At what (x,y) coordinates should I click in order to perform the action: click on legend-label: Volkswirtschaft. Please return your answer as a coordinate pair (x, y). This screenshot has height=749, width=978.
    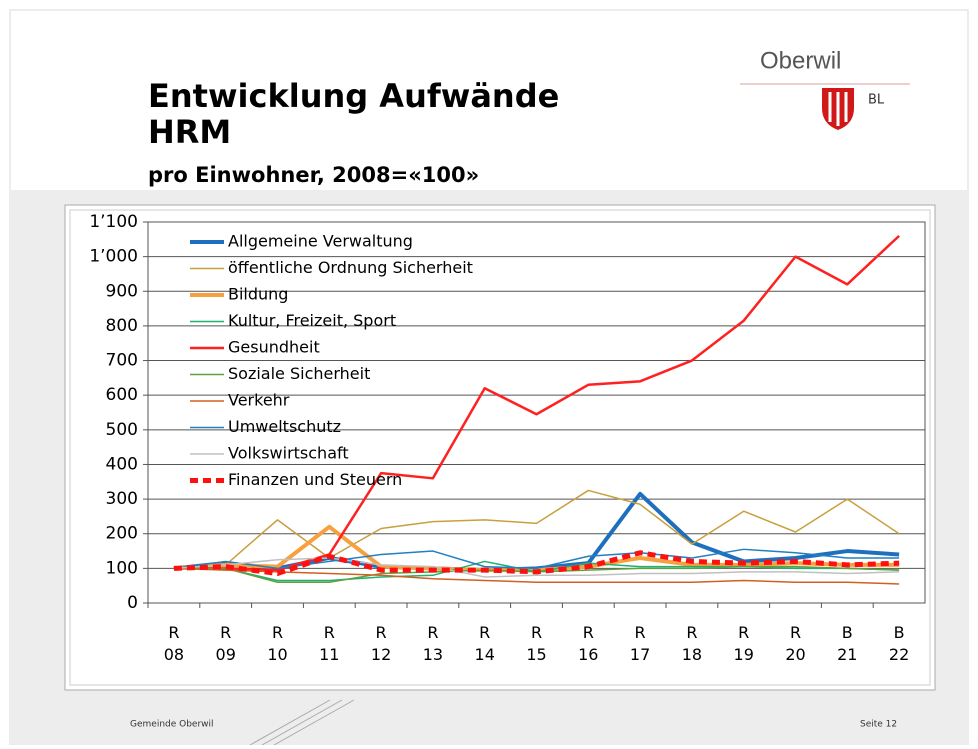
    Looking at the image, I should click on (288, 453).